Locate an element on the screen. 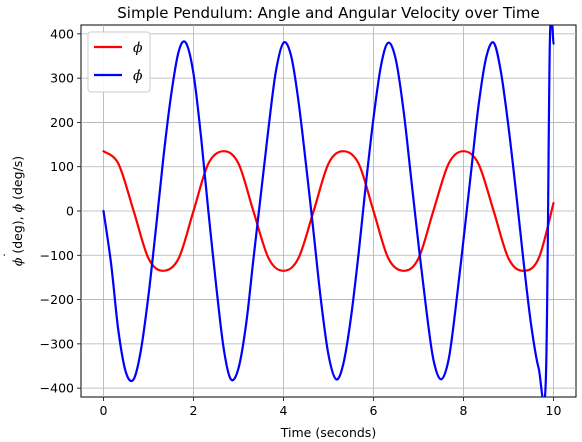  x-tick-label: 6 is located at coordinates (374, 410).